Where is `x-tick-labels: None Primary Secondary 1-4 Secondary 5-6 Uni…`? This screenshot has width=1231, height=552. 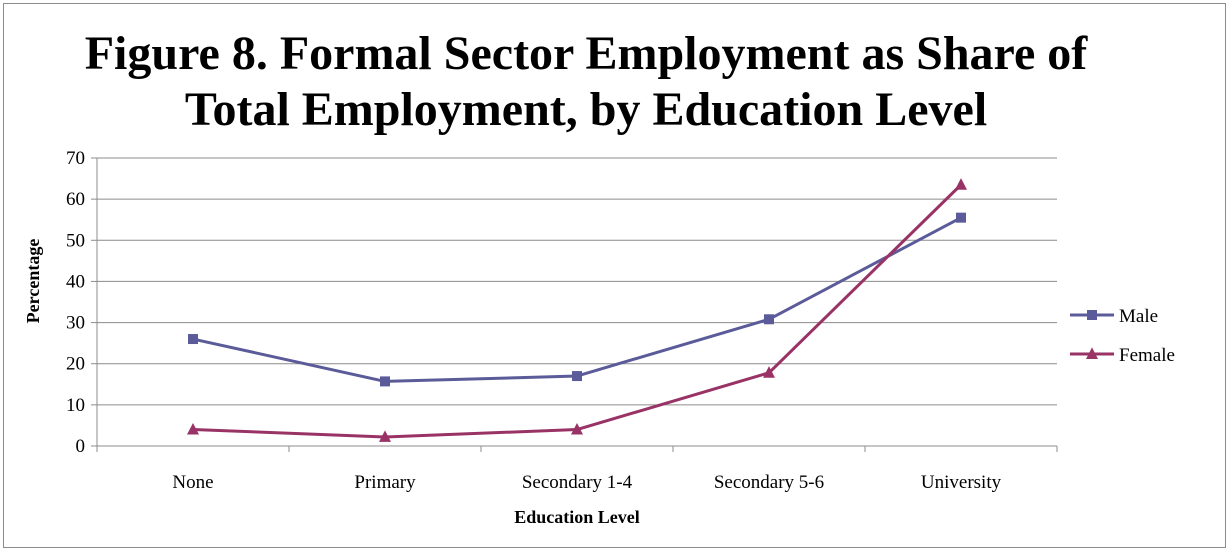 x-tick-labels: None Primary Secondary 1-4 Secondary 5-6 Uni… is located at coordinates (586, 482).